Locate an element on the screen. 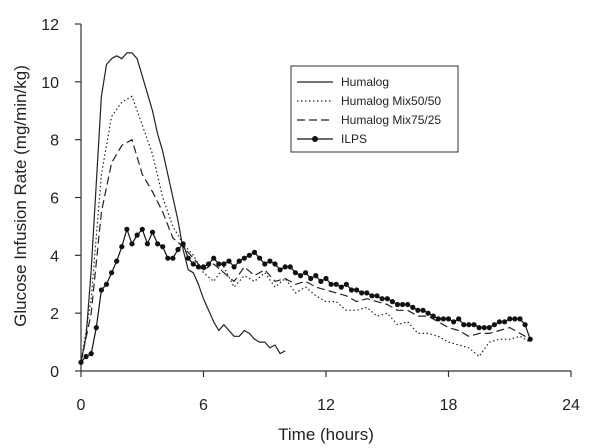 The height and width of the screenshot is (448, 600). legend-label: Humalog Mix75/25 is located at coordinates (391, 120).